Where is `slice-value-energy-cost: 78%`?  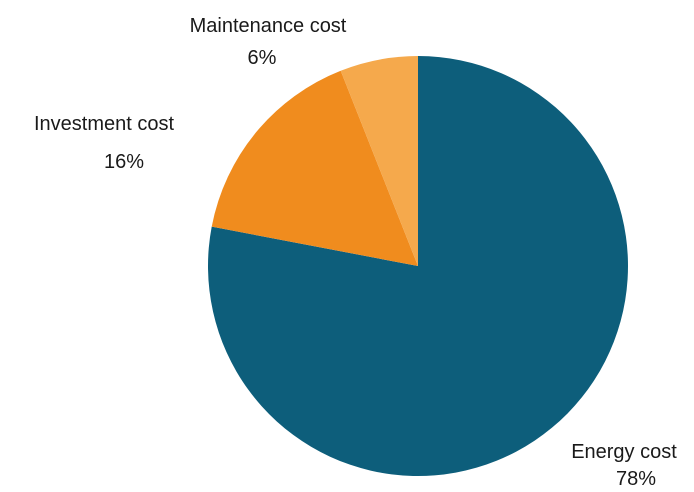 slice-value-energy-cost: 78% is located at coordinates (636, 479).